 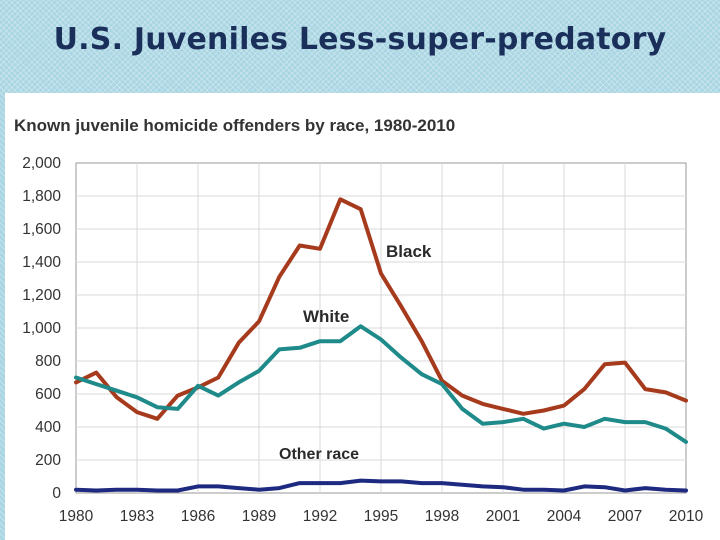 What do you see at coordinates (326, 316) in the screenshot?
I see `series-label-white: White` at bounding box center [326, 316].